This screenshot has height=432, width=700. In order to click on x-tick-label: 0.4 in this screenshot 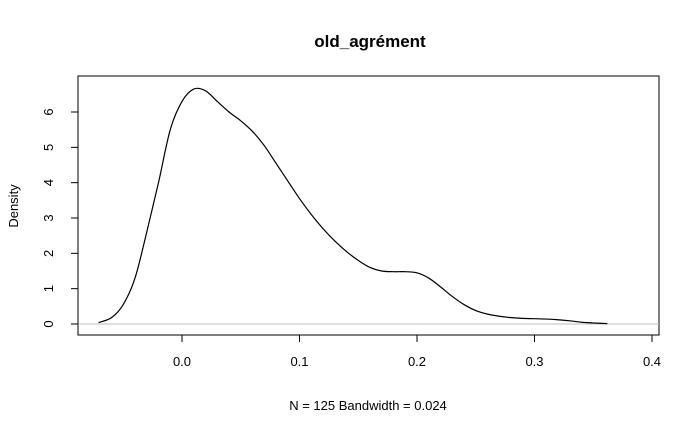, I will do `click(652, 361)`.